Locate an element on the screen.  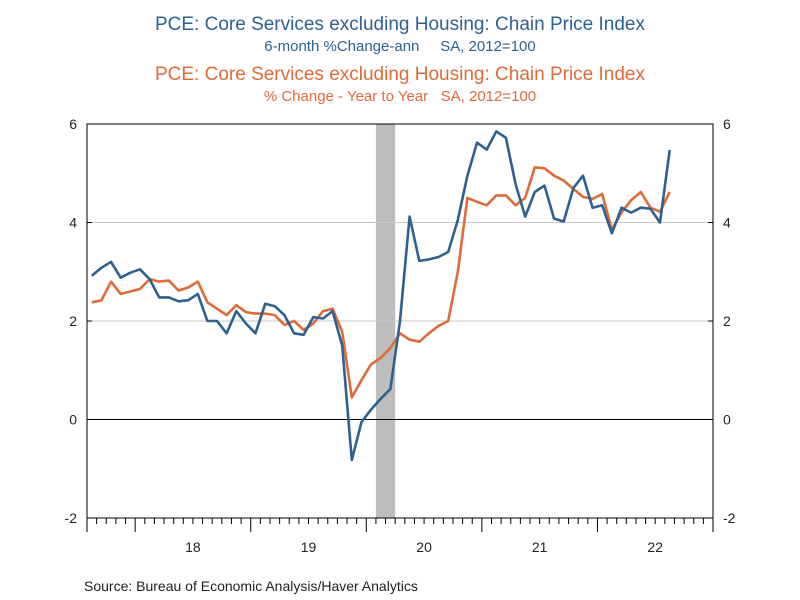
y-tick-label-left: 6 is located at coordinates (73, 124).